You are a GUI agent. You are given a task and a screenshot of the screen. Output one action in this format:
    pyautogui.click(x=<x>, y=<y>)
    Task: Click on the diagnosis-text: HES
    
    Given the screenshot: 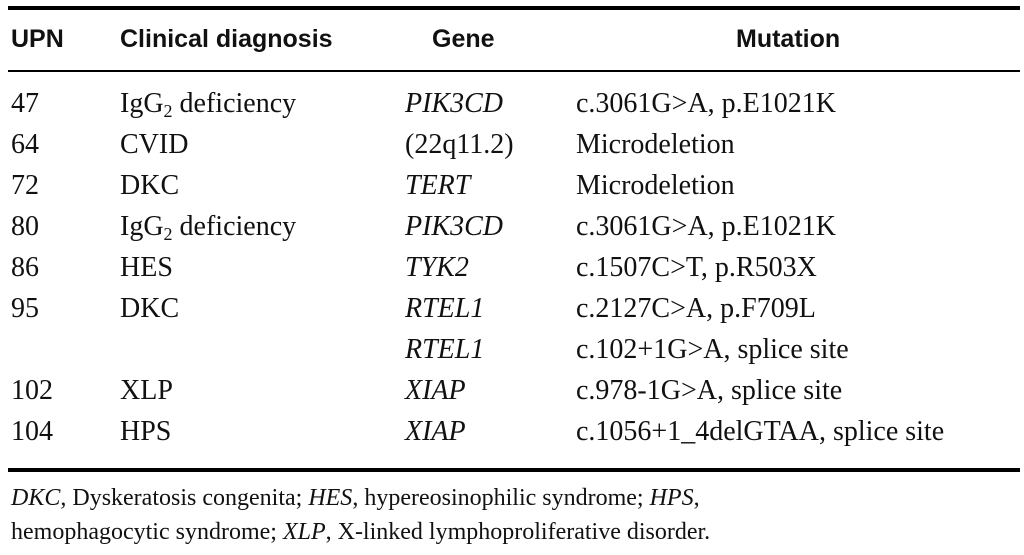 What is the action you would take?
    pyautogui.click(x=146, y=267)
    